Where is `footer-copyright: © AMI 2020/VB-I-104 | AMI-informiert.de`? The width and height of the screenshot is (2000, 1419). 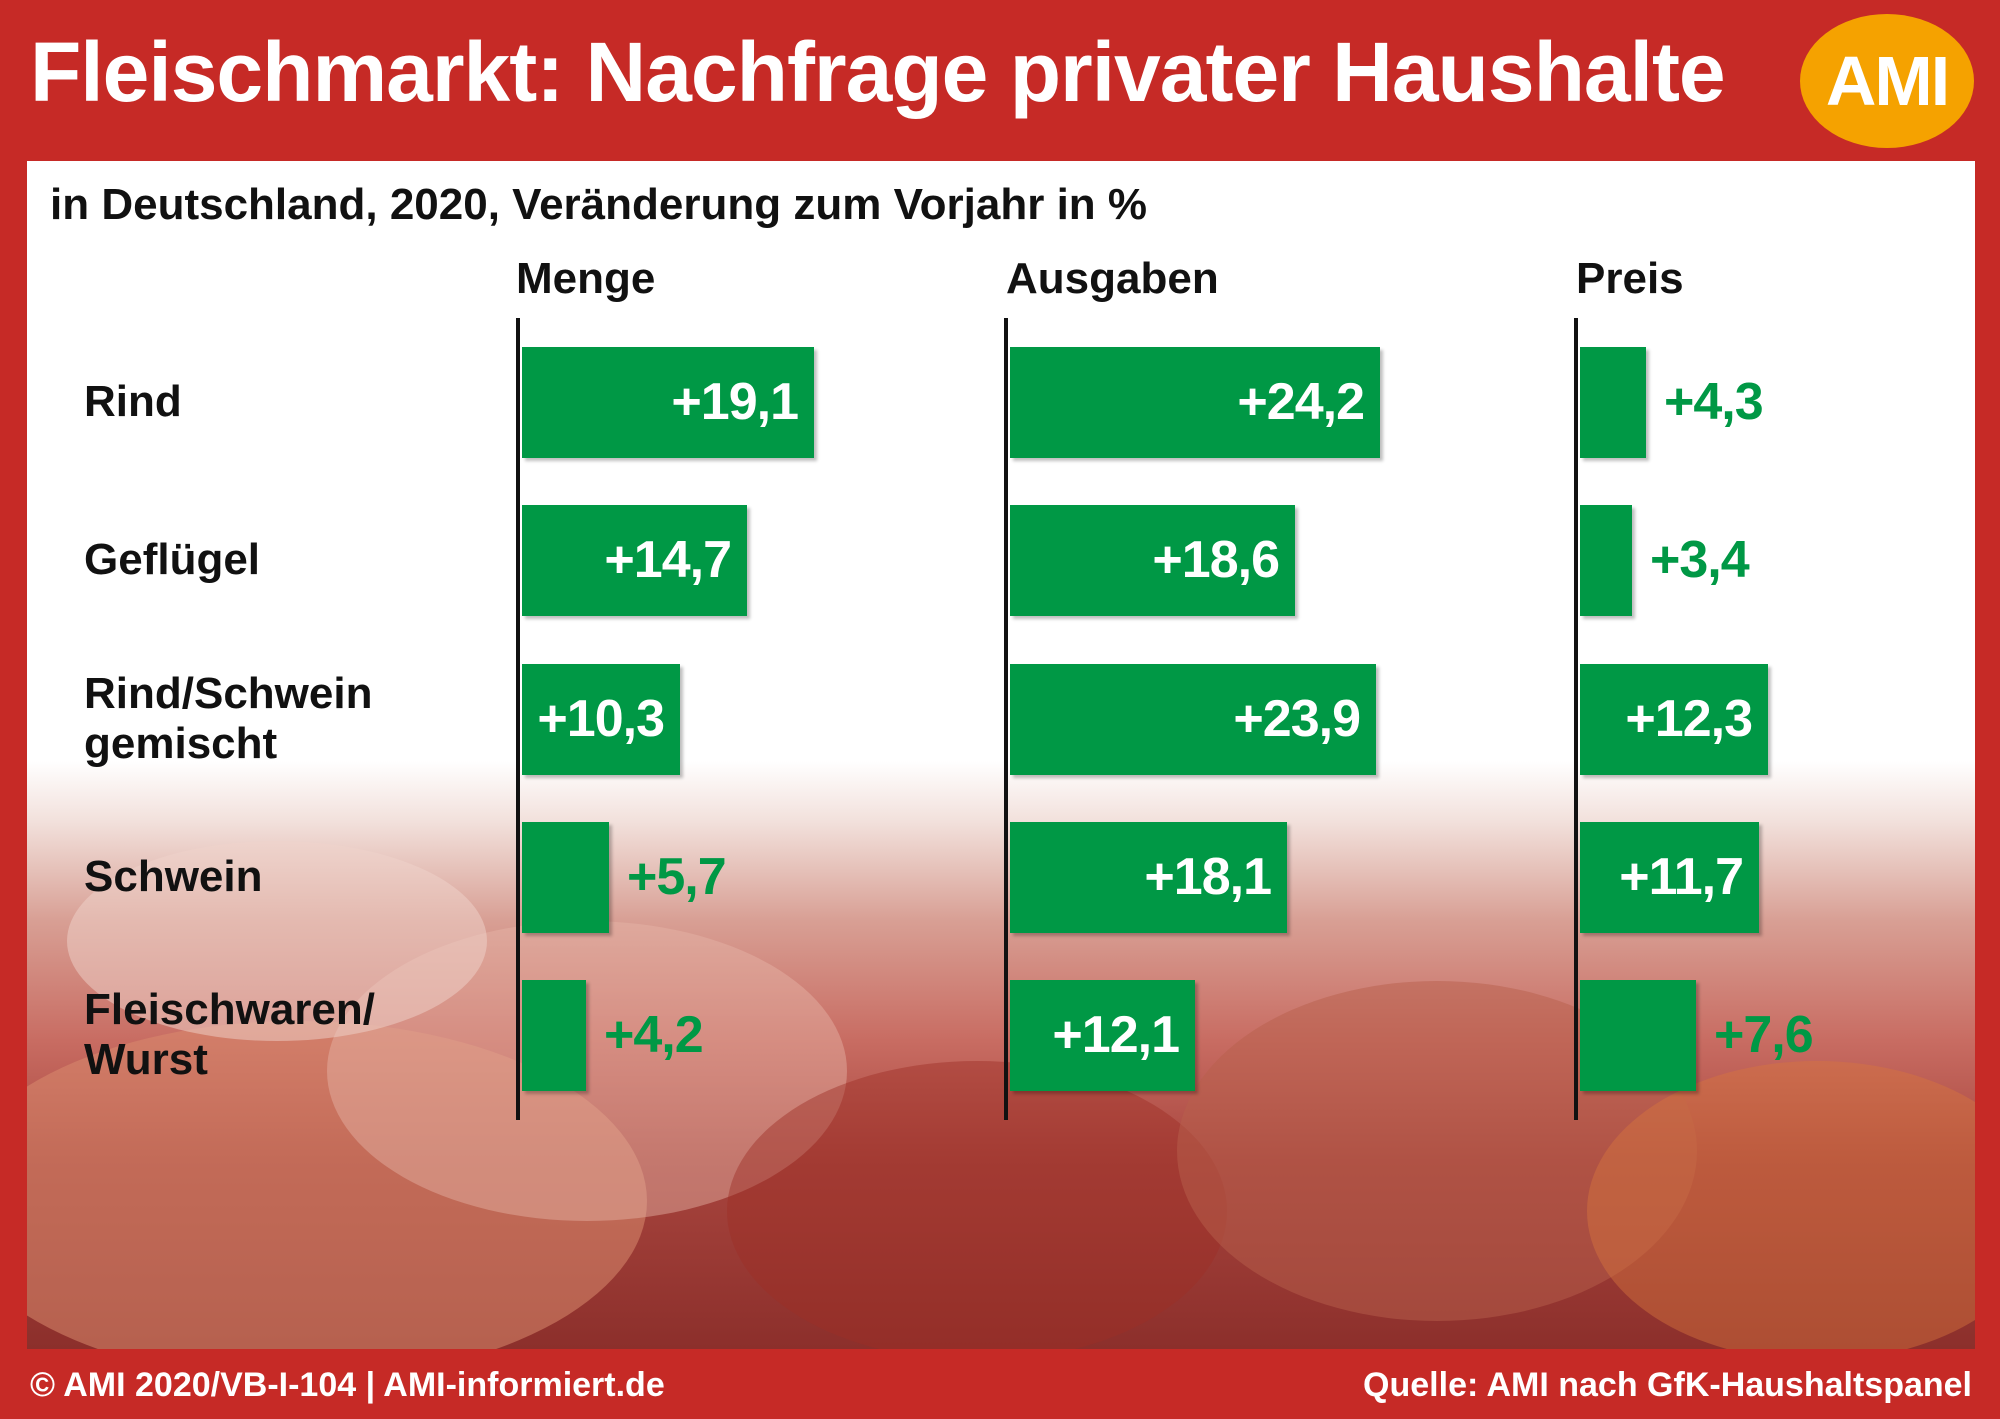
footer-copyright: © AMI 2020/VB-I-104 | AMI-informiert.de is located at coordinates (347, 1385).